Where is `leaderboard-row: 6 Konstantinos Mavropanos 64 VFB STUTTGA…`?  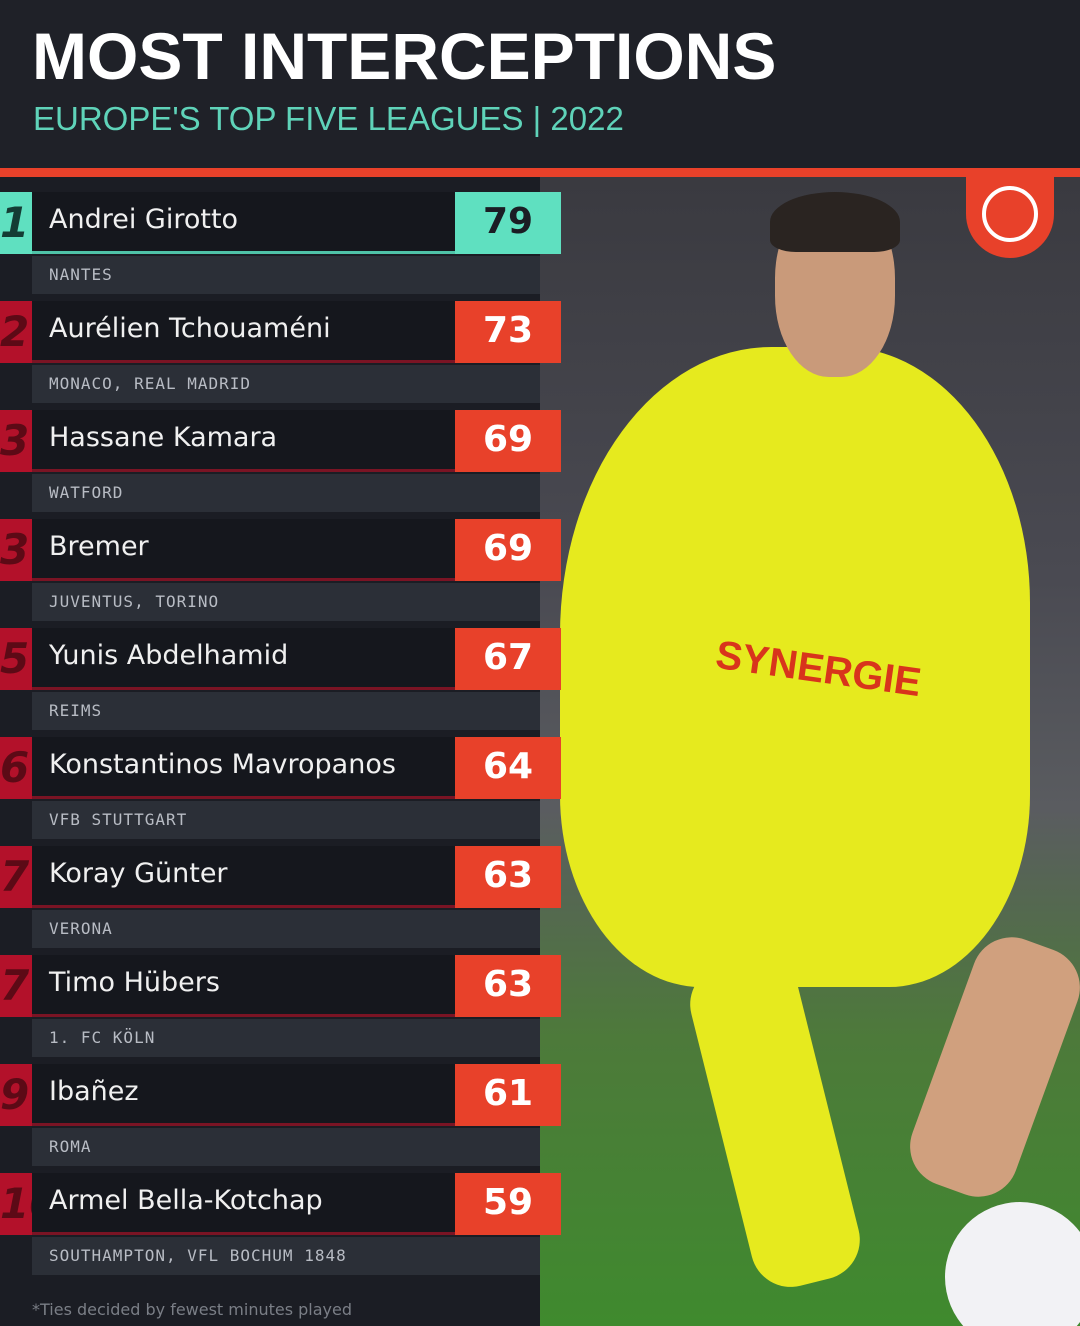 leaderboard-row: 6 Konstantinos Mavropanos 64 VFB STUTTGA… is located at coordinates (281, 780).